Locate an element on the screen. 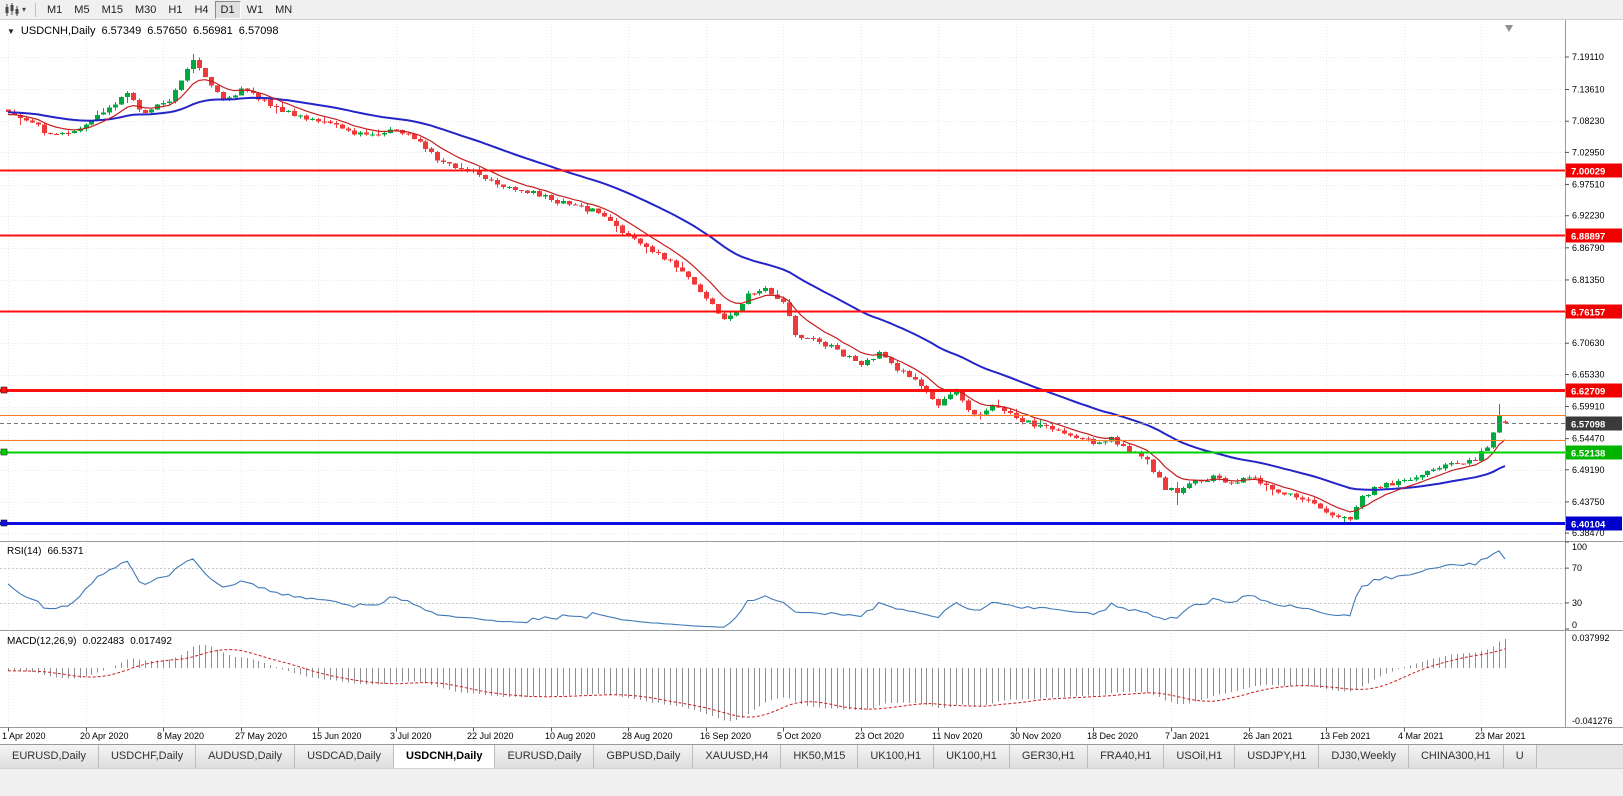 This screenshot has width=1623, height=796. status-strip is located at coordinates (811, 782).